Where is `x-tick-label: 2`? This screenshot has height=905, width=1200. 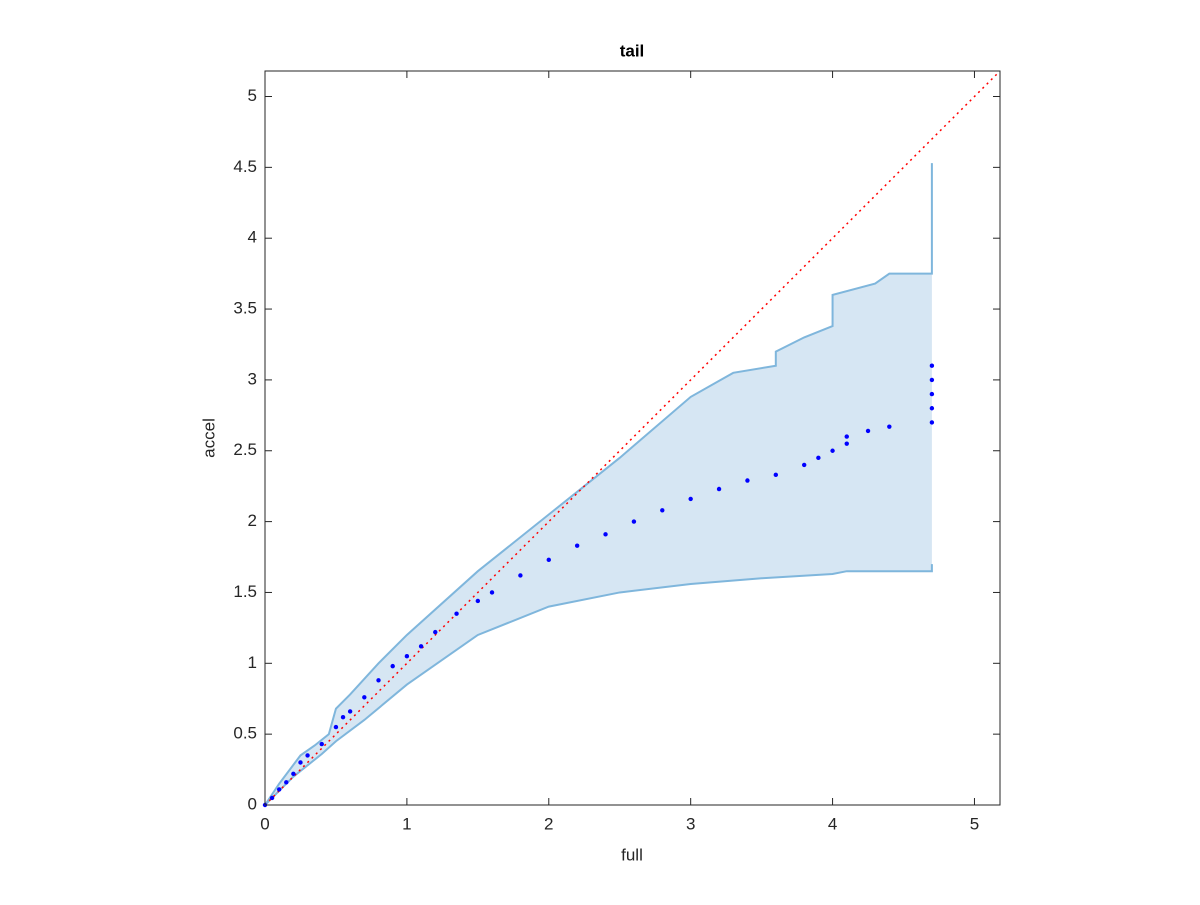 x-tick-label: 2 is located at coordinates (548, 823).